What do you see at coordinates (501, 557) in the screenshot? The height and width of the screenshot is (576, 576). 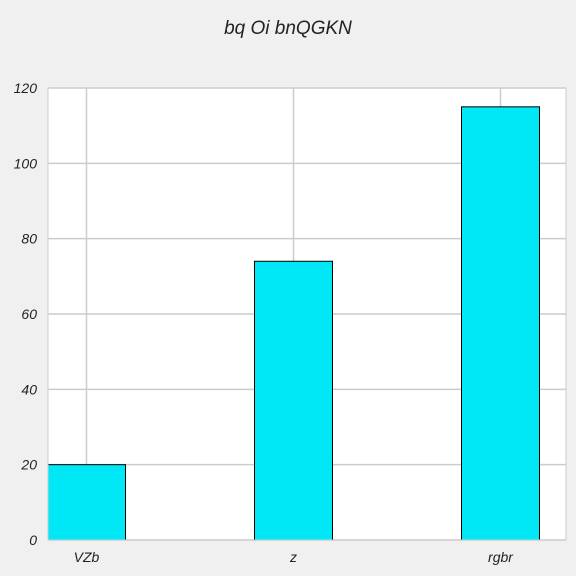 I see `x-tick-label: rgbr` at bounding box center [501, 557].